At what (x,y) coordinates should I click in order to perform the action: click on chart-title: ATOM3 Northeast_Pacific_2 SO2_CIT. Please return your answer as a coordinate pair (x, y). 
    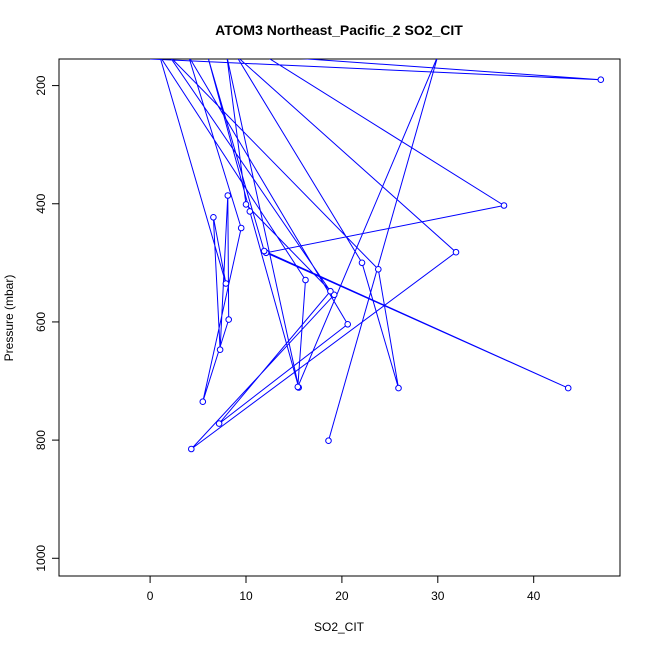
    Looking at the image, I should click on (339, 30).